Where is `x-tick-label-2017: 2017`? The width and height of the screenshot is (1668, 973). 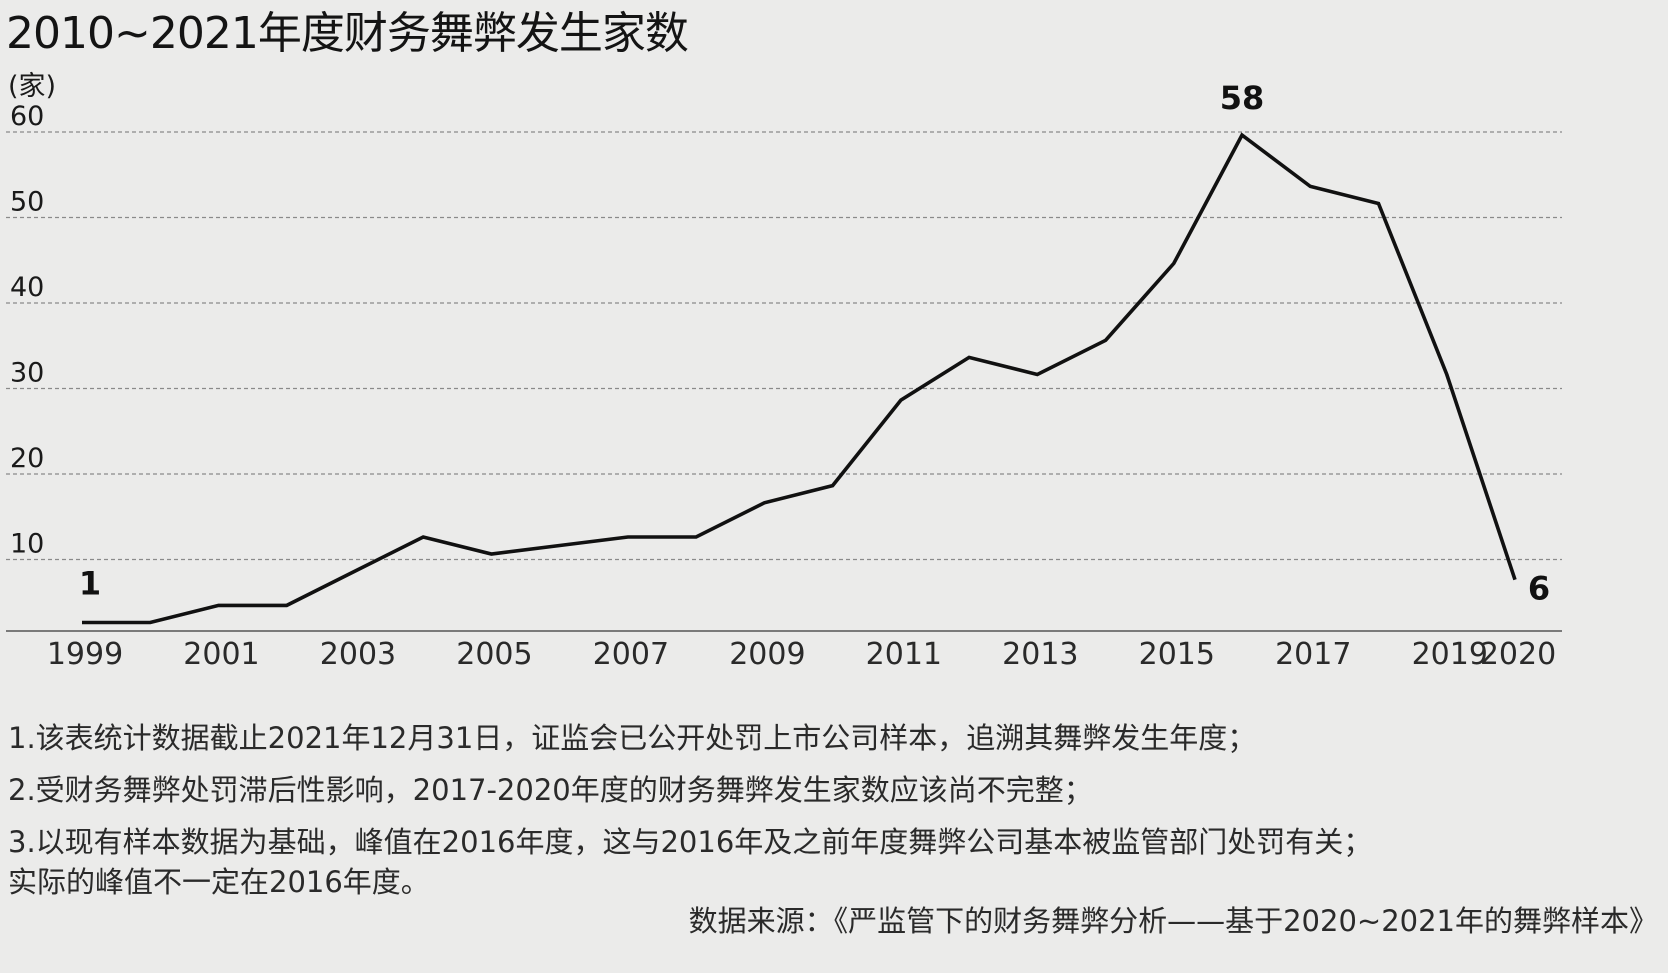
x-tick-label-2017: 2017 is located at coordinates (1313, 654).